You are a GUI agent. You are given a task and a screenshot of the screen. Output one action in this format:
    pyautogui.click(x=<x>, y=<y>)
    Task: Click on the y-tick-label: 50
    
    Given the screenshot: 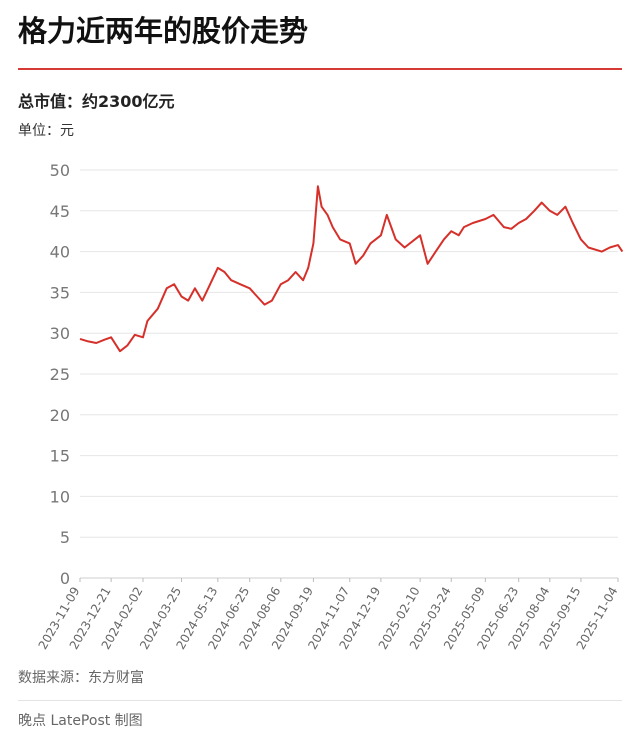 What is the action you would take?
    pyautogui.click(x=60, y=170)
    